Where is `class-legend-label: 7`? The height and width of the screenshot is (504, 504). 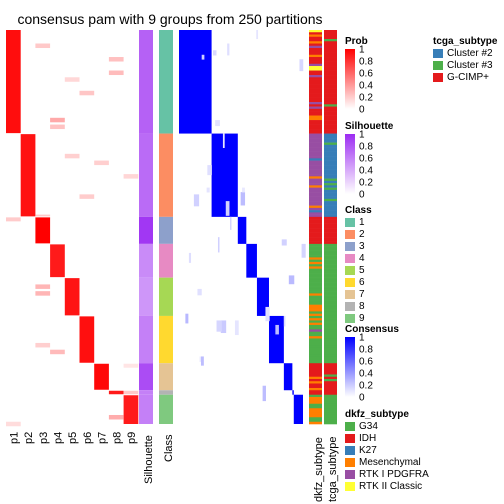 class-legend-label: 7 is located at coordinates (362, 294).